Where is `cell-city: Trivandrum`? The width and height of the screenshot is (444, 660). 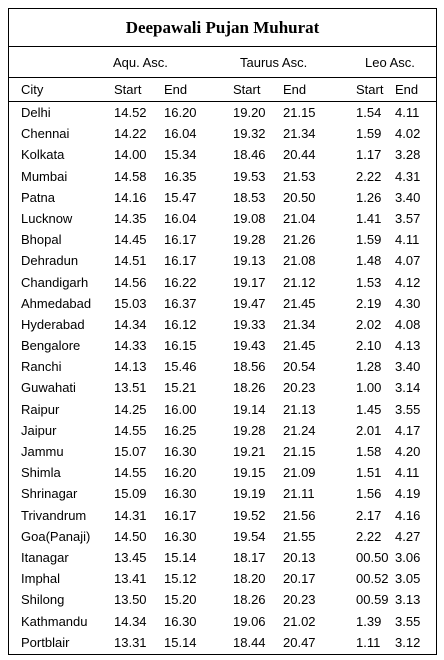 cell-city: Trivandrum is located at coordinates (54, 515).